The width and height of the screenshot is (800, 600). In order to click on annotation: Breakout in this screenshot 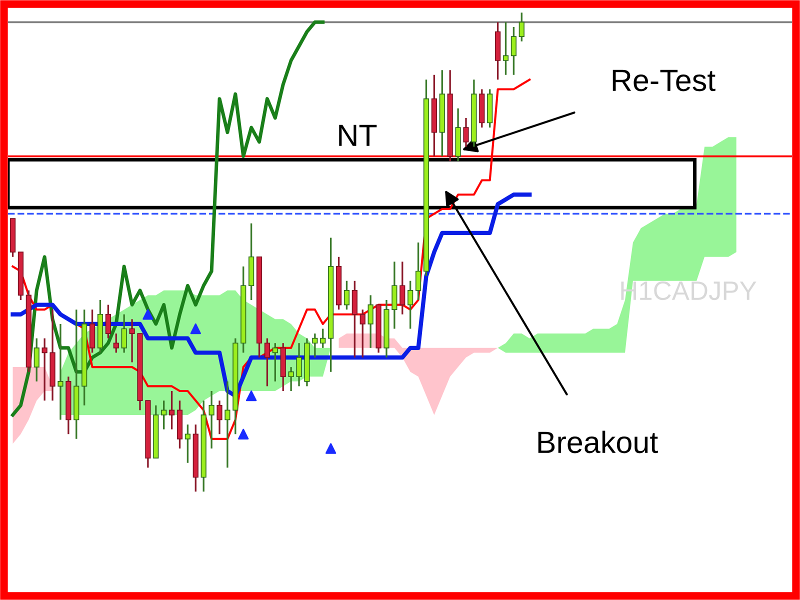, I will do `click(598, 442)`.